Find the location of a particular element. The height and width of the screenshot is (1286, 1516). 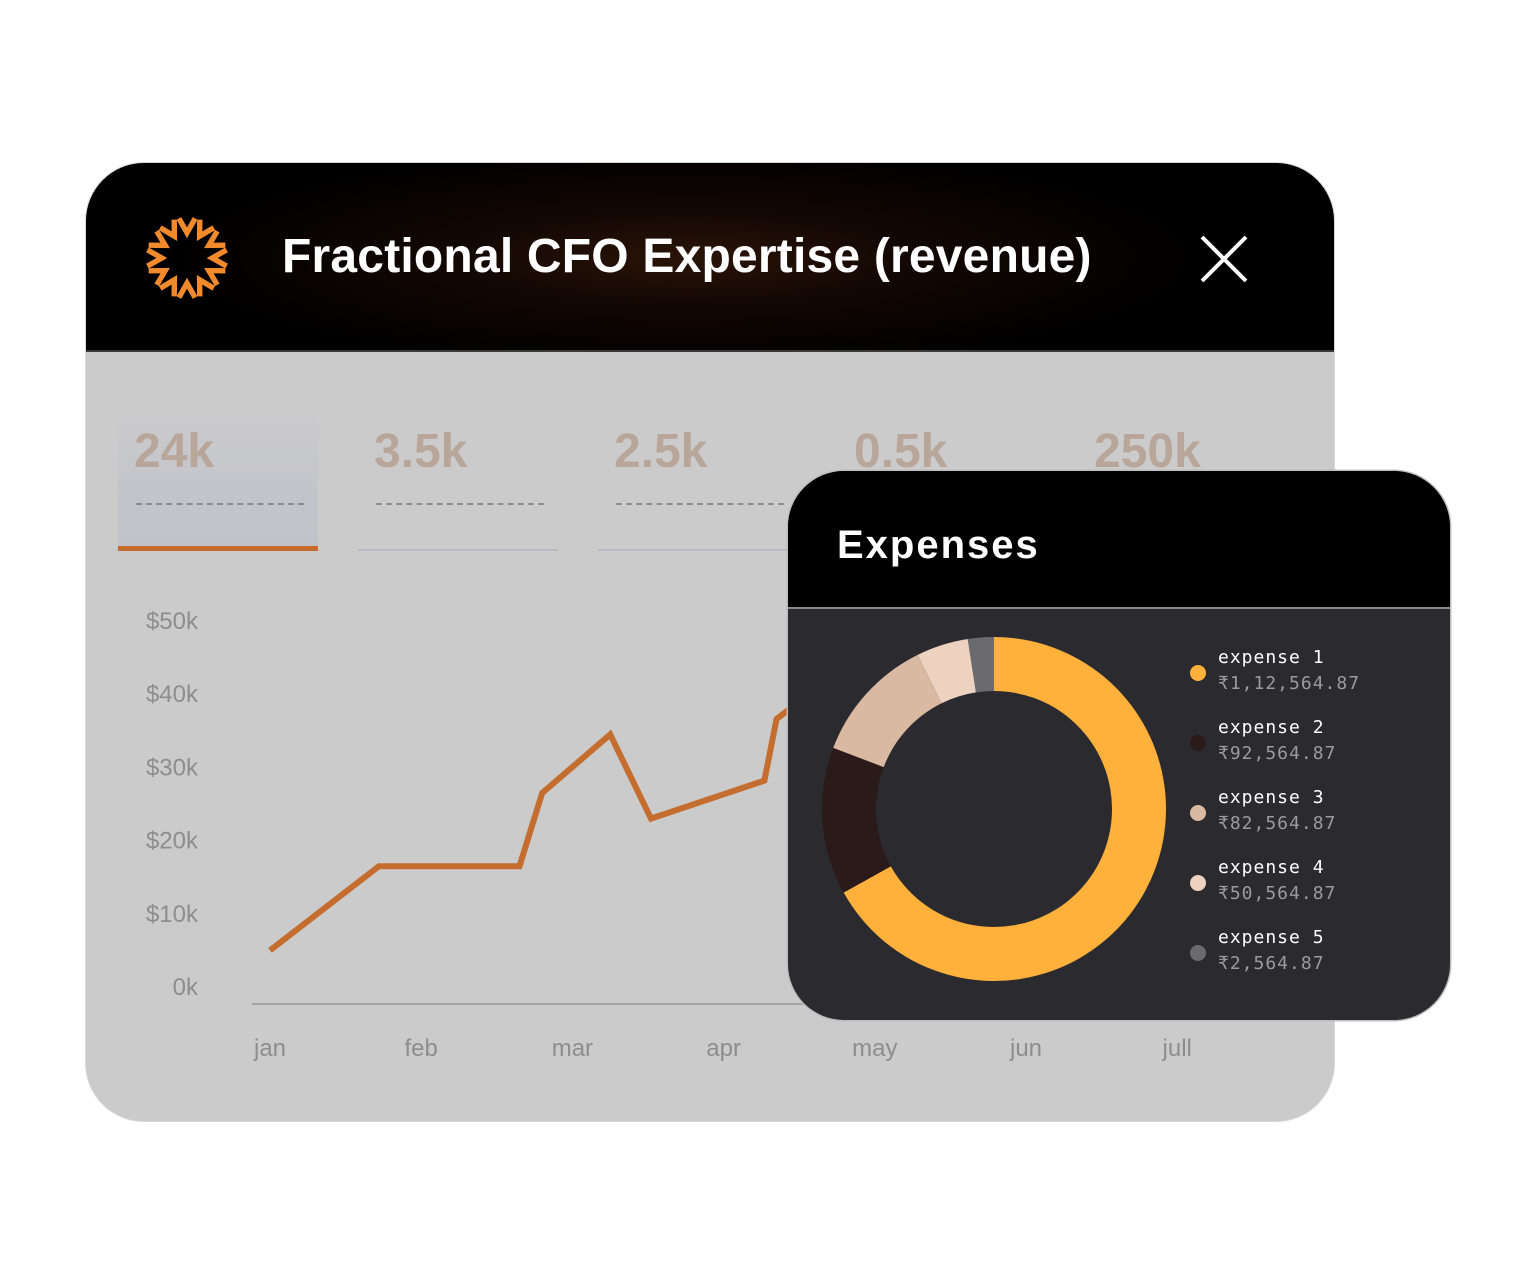

card-header: Fractional CFO Expertise (revenue) is located at coordinates (710, 257).